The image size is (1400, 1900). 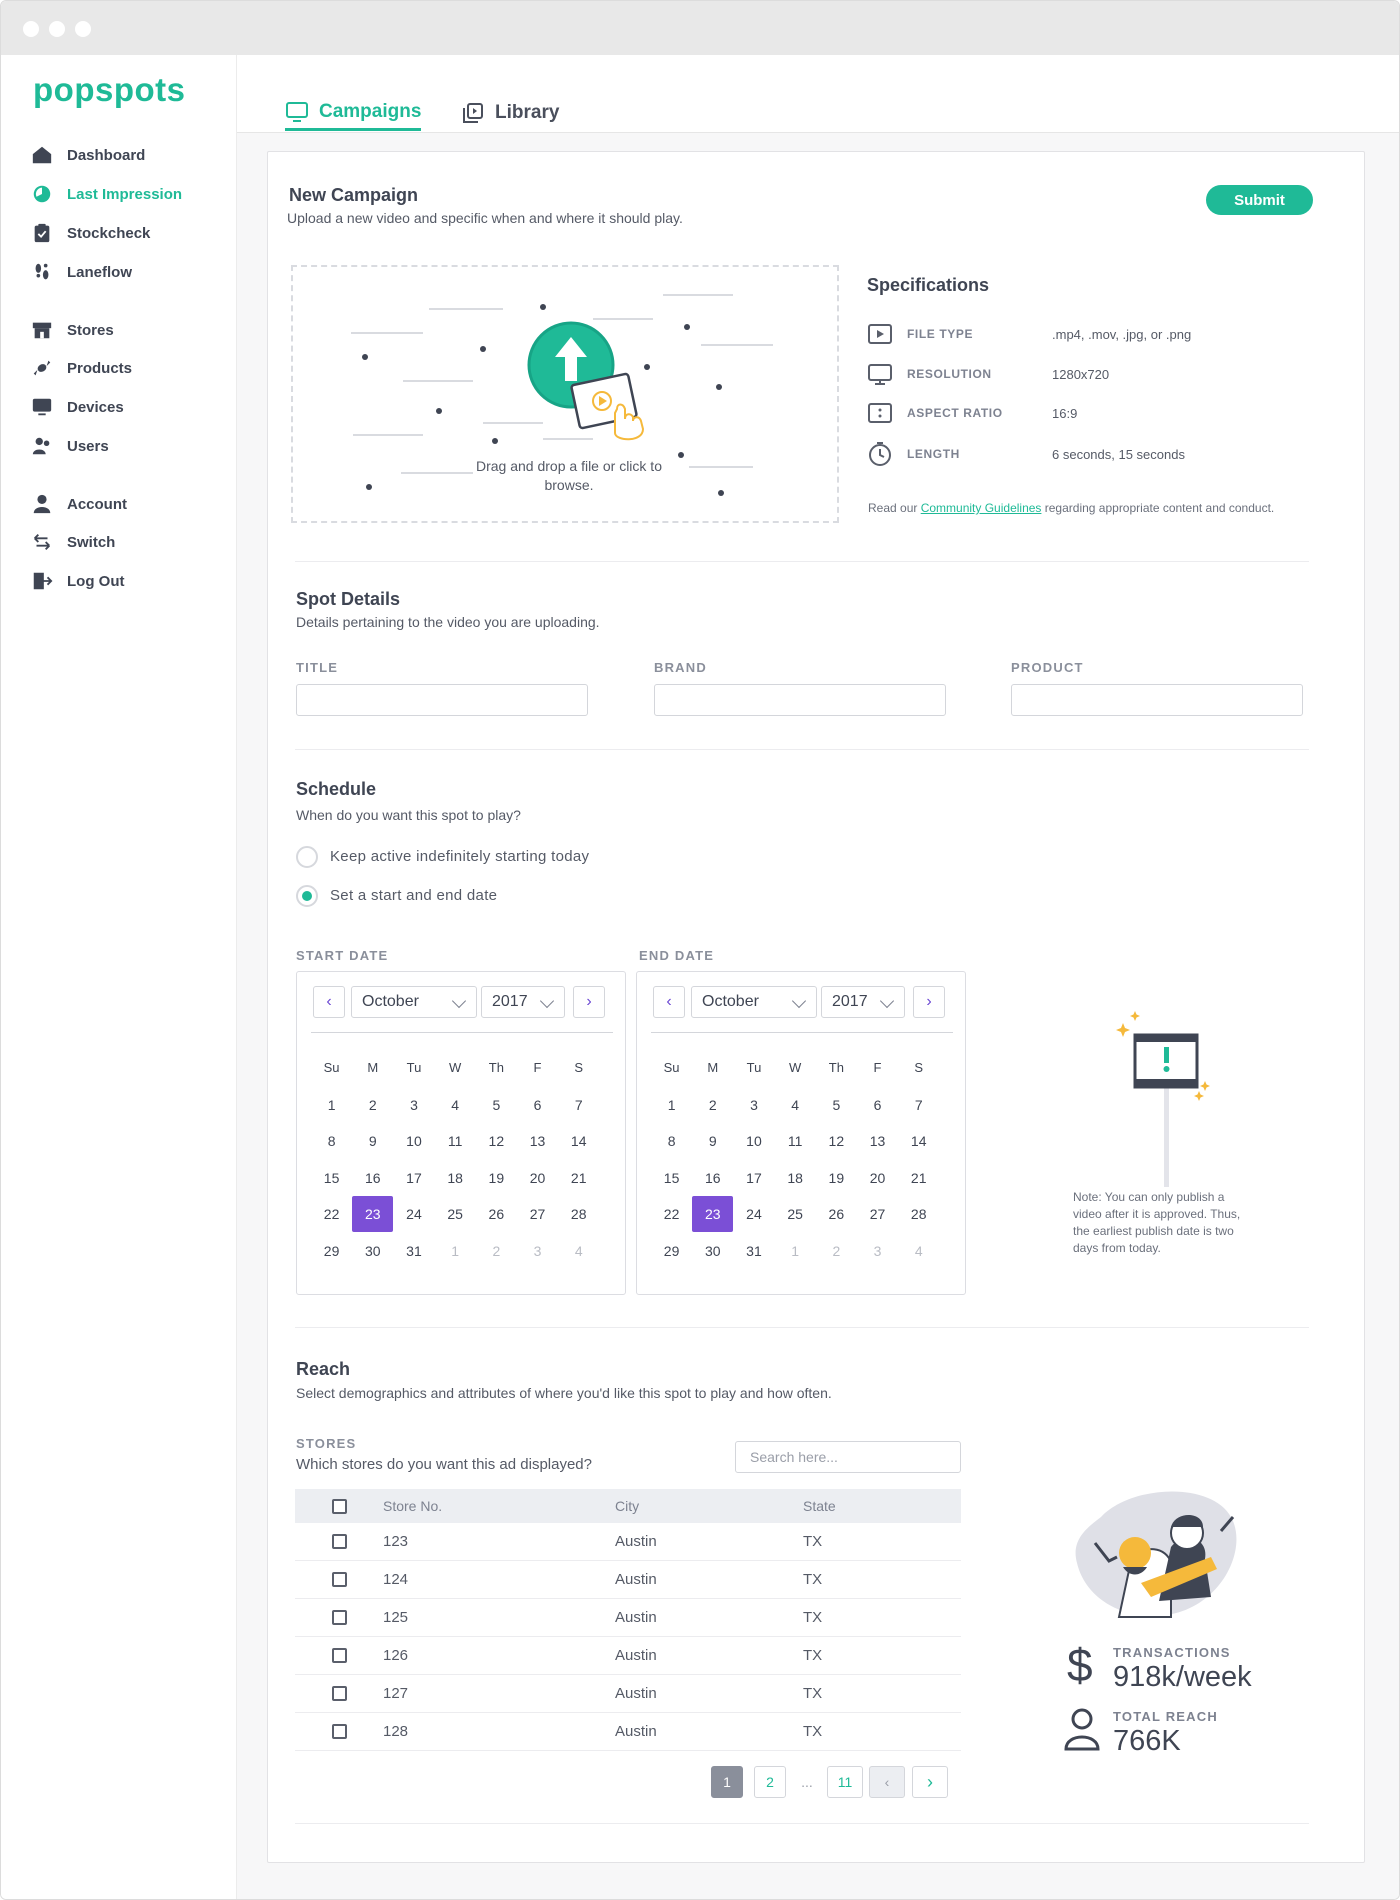 I want to click on end-month-select: October, so click(x=754, y=1002).